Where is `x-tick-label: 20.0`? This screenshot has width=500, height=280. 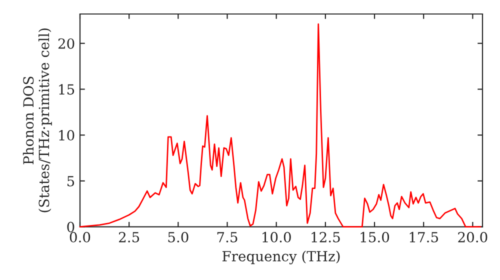
x-tick-label: 20.0 is located at coordinates (473, 237).